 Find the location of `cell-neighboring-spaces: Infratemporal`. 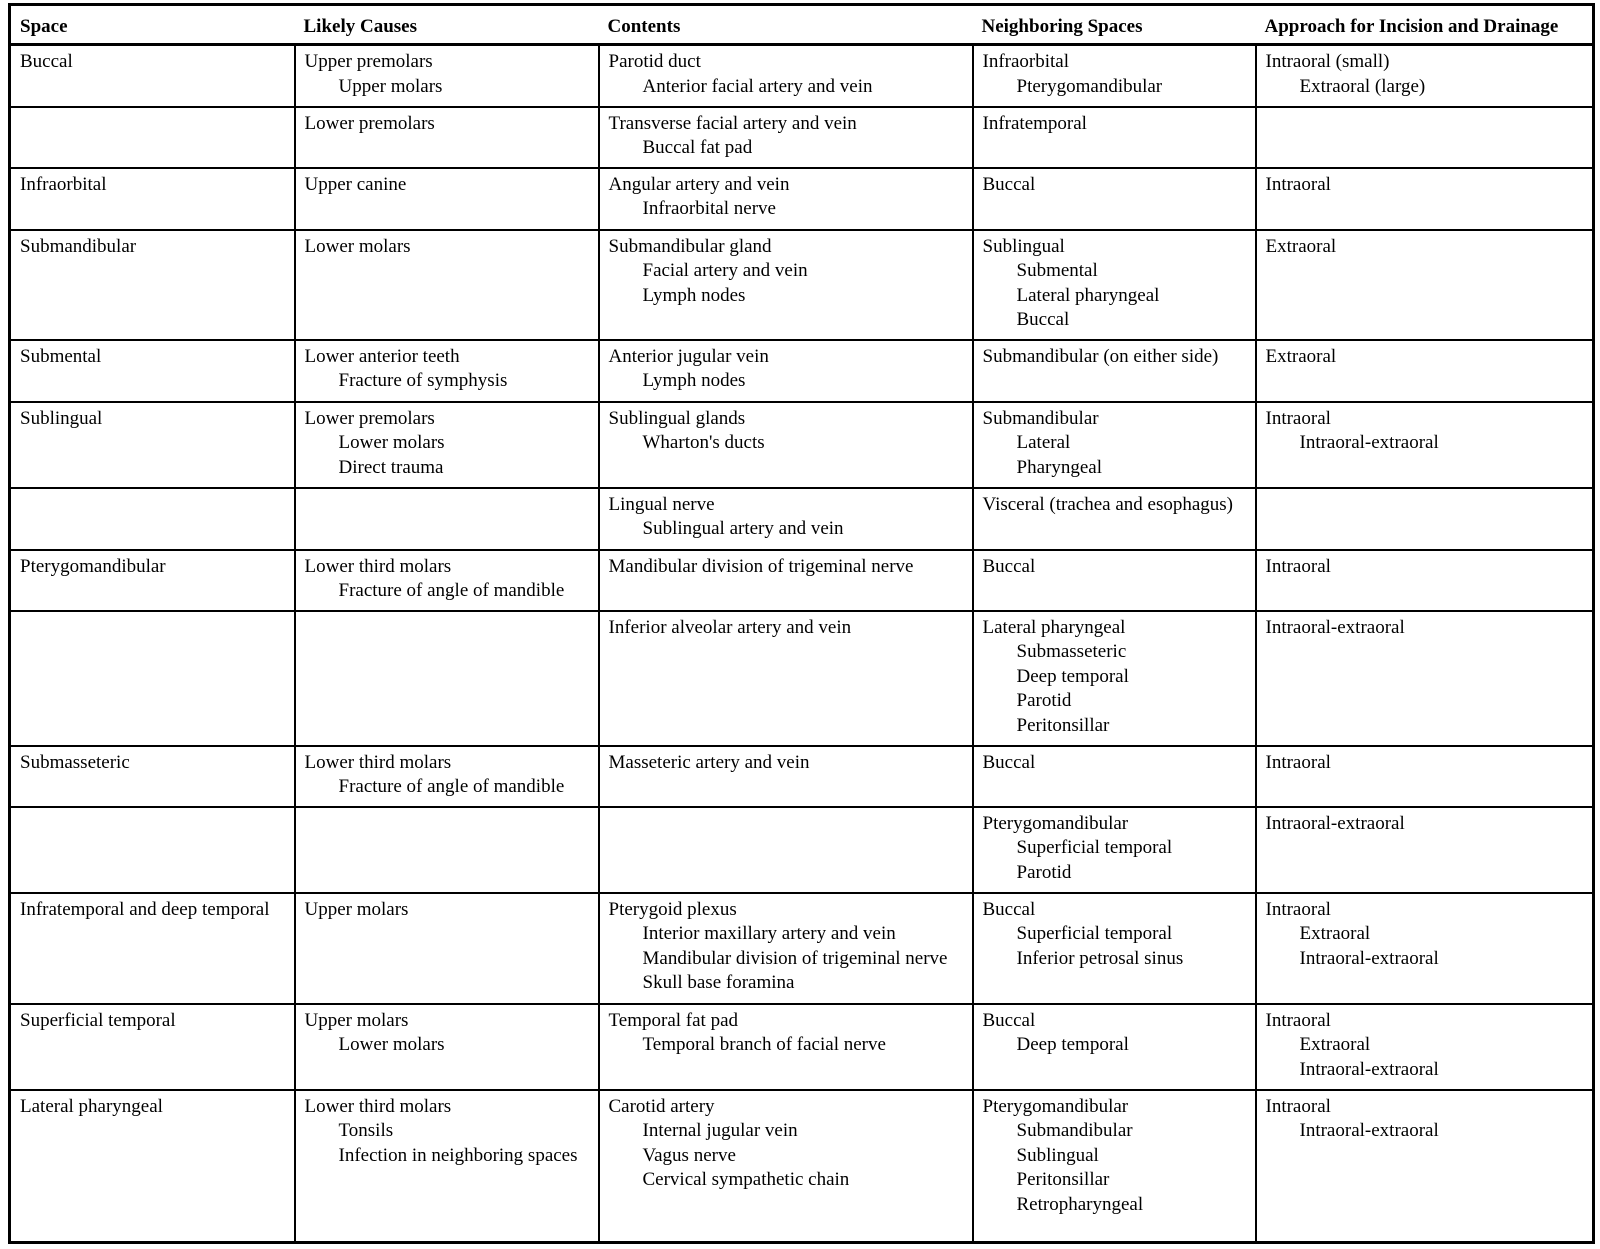

cell-neighboring-spaces: Infratemporal is located at coordinates (1114, 137).